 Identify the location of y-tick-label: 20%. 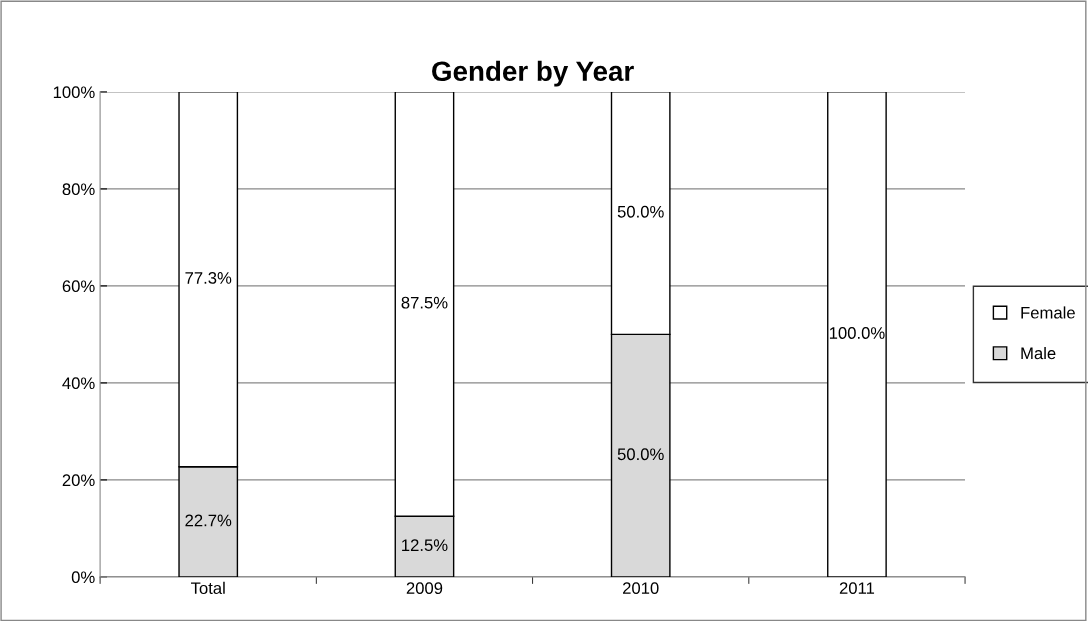
(78, 480).